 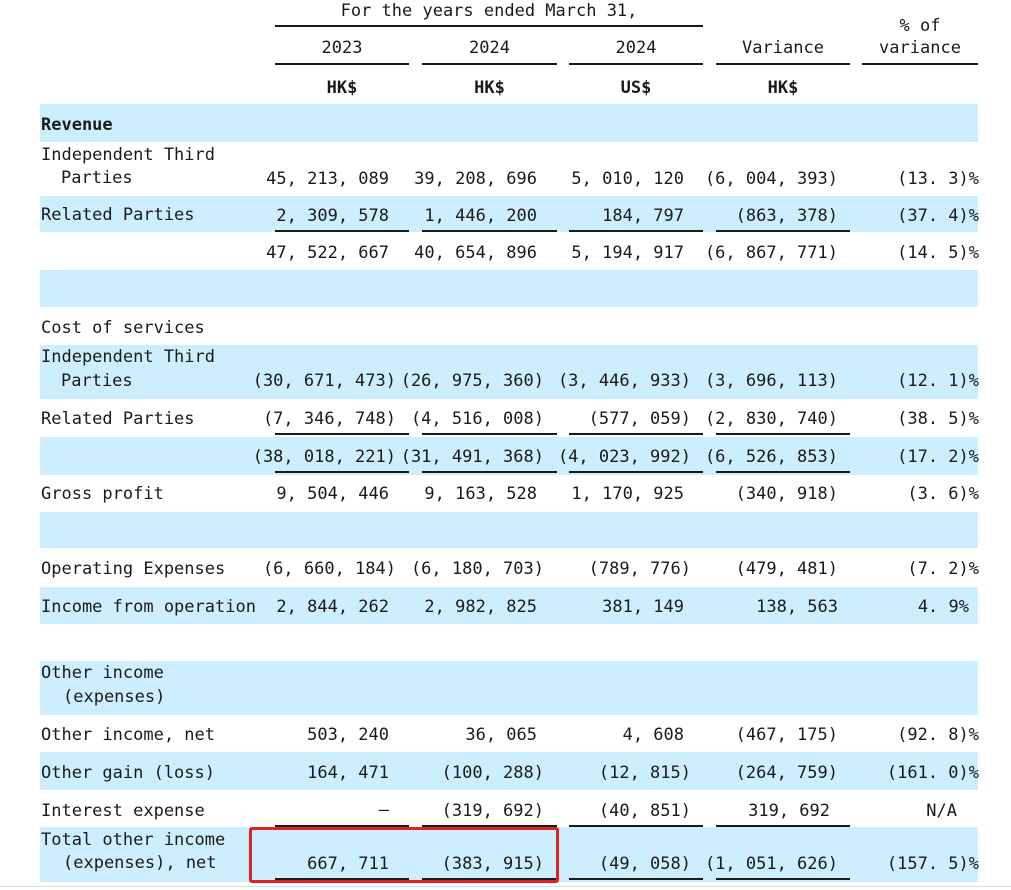 I want to click on rev-total-2024: 40, 654, 896, so click(x=475, y=253).